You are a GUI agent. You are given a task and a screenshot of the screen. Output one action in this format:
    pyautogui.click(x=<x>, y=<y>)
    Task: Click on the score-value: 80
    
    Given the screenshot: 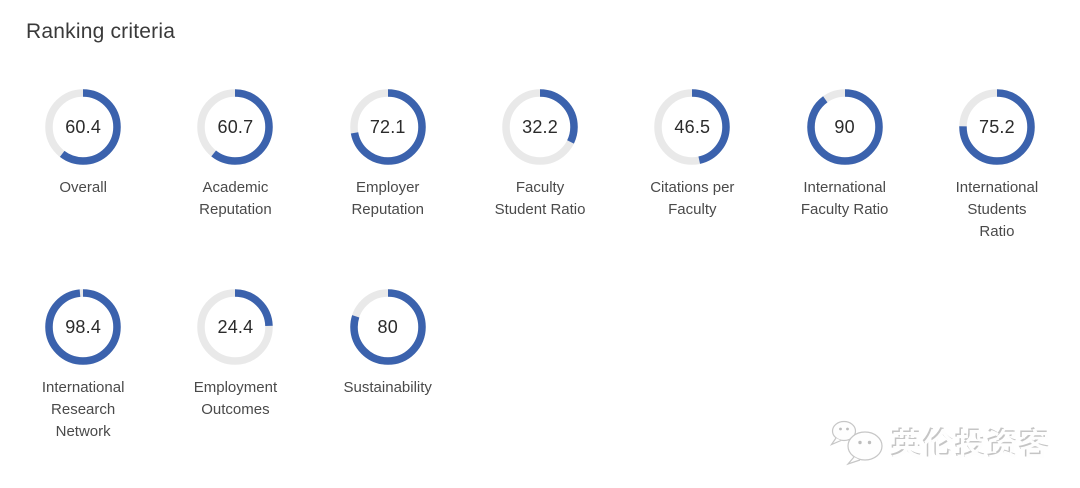 What is the action you would take?
    pyautogui.click(x=387, y=326)
    